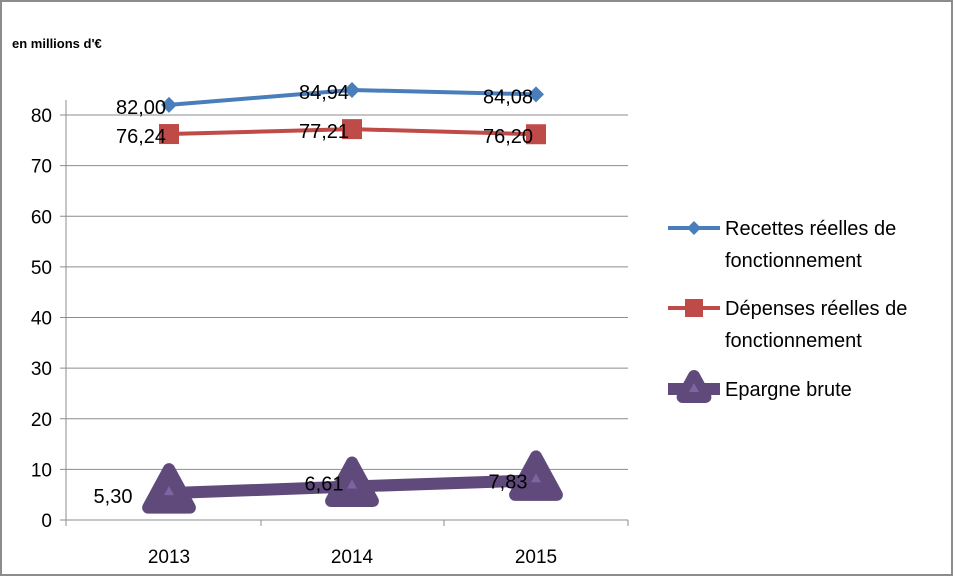 Image resolution: width=957 pixels, height=580 pixels. Describe the element at coordinates (810, 229) in the screenshot. I see `legend-label: Recettes réelles de` at that location.